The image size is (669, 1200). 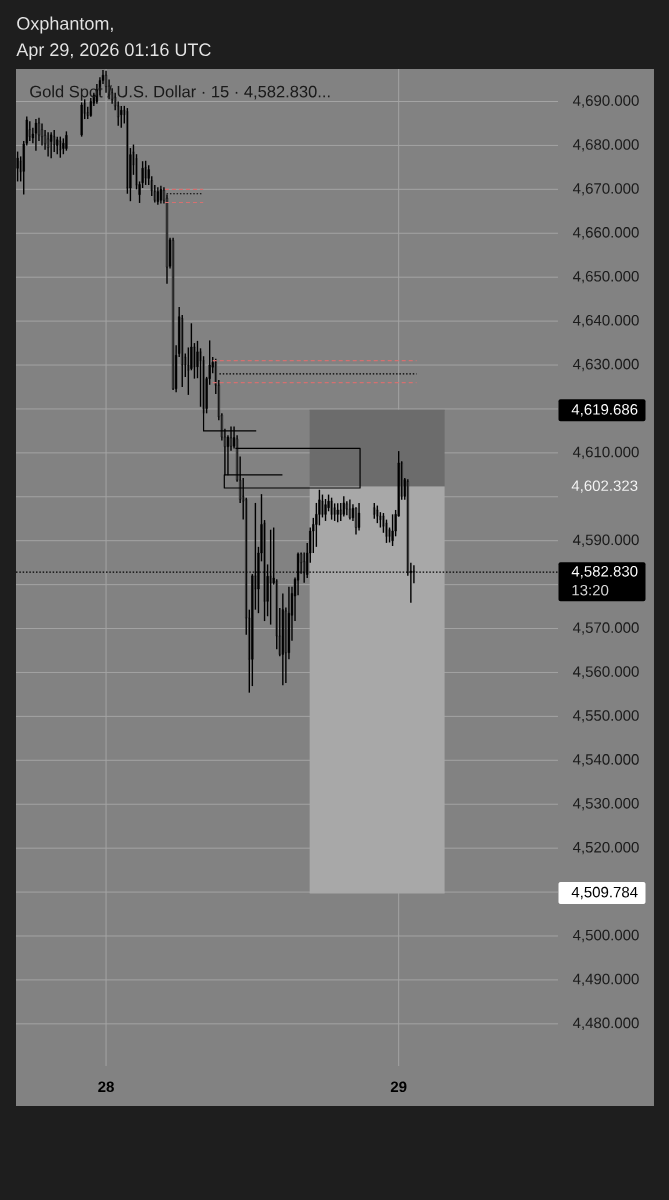 What do you see at coordinates (605, 848) in the screenshot?
I see `y-tick-label: 4,520.000` at bounding box center [605, 848].